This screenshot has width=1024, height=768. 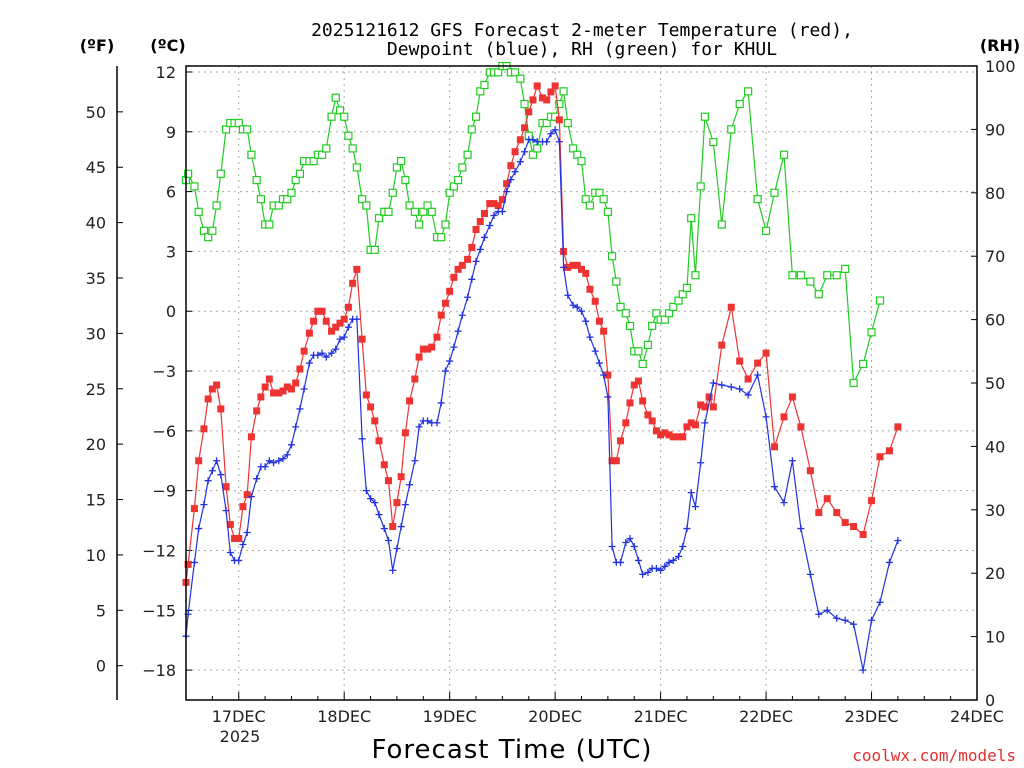 What do you see at coordinates (995, 129) in the screenshot?
I see `rh-tick-label: 90` at bounding box center [995, 129].